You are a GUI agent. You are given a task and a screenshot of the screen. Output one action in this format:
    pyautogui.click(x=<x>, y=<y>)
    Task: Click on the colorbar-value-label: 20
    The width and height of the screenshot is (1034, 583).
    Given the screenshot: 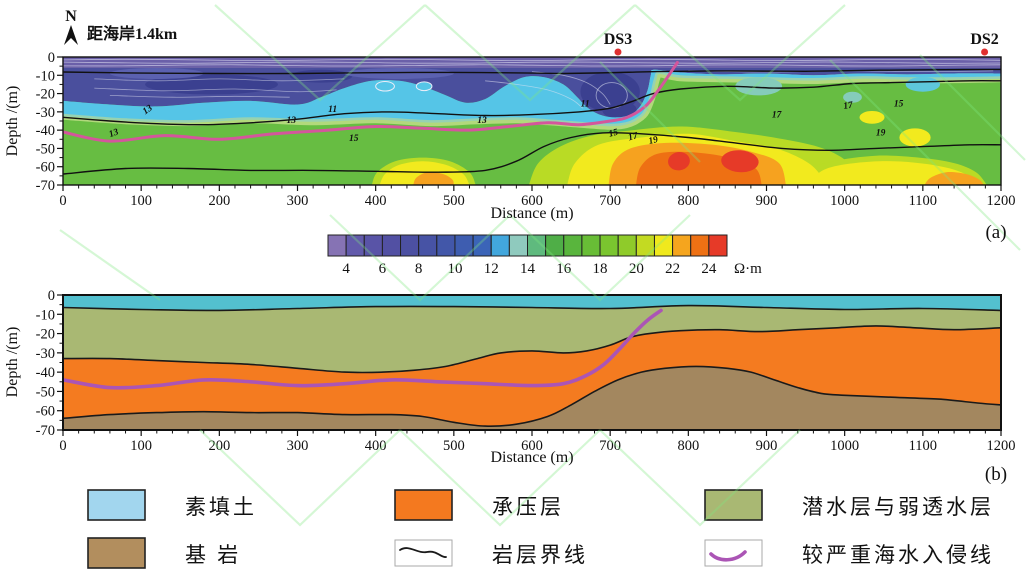 What is the action you would take?
    pyautogui.click(x=636, y=269)
    